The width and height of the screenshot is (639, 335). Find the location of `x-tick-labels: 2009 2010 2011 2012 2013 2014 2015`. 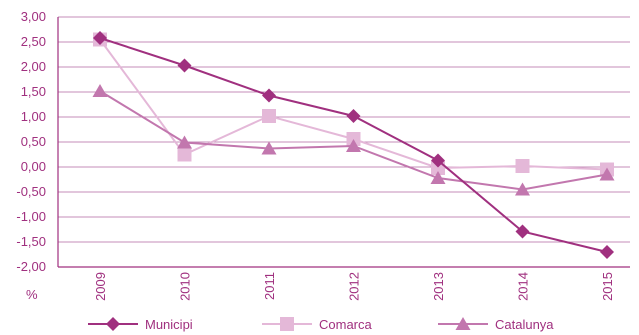

x-tick-labels: 2009 2010 2011 2012 2013 2014 2015 is located at coordinates (354, 286).